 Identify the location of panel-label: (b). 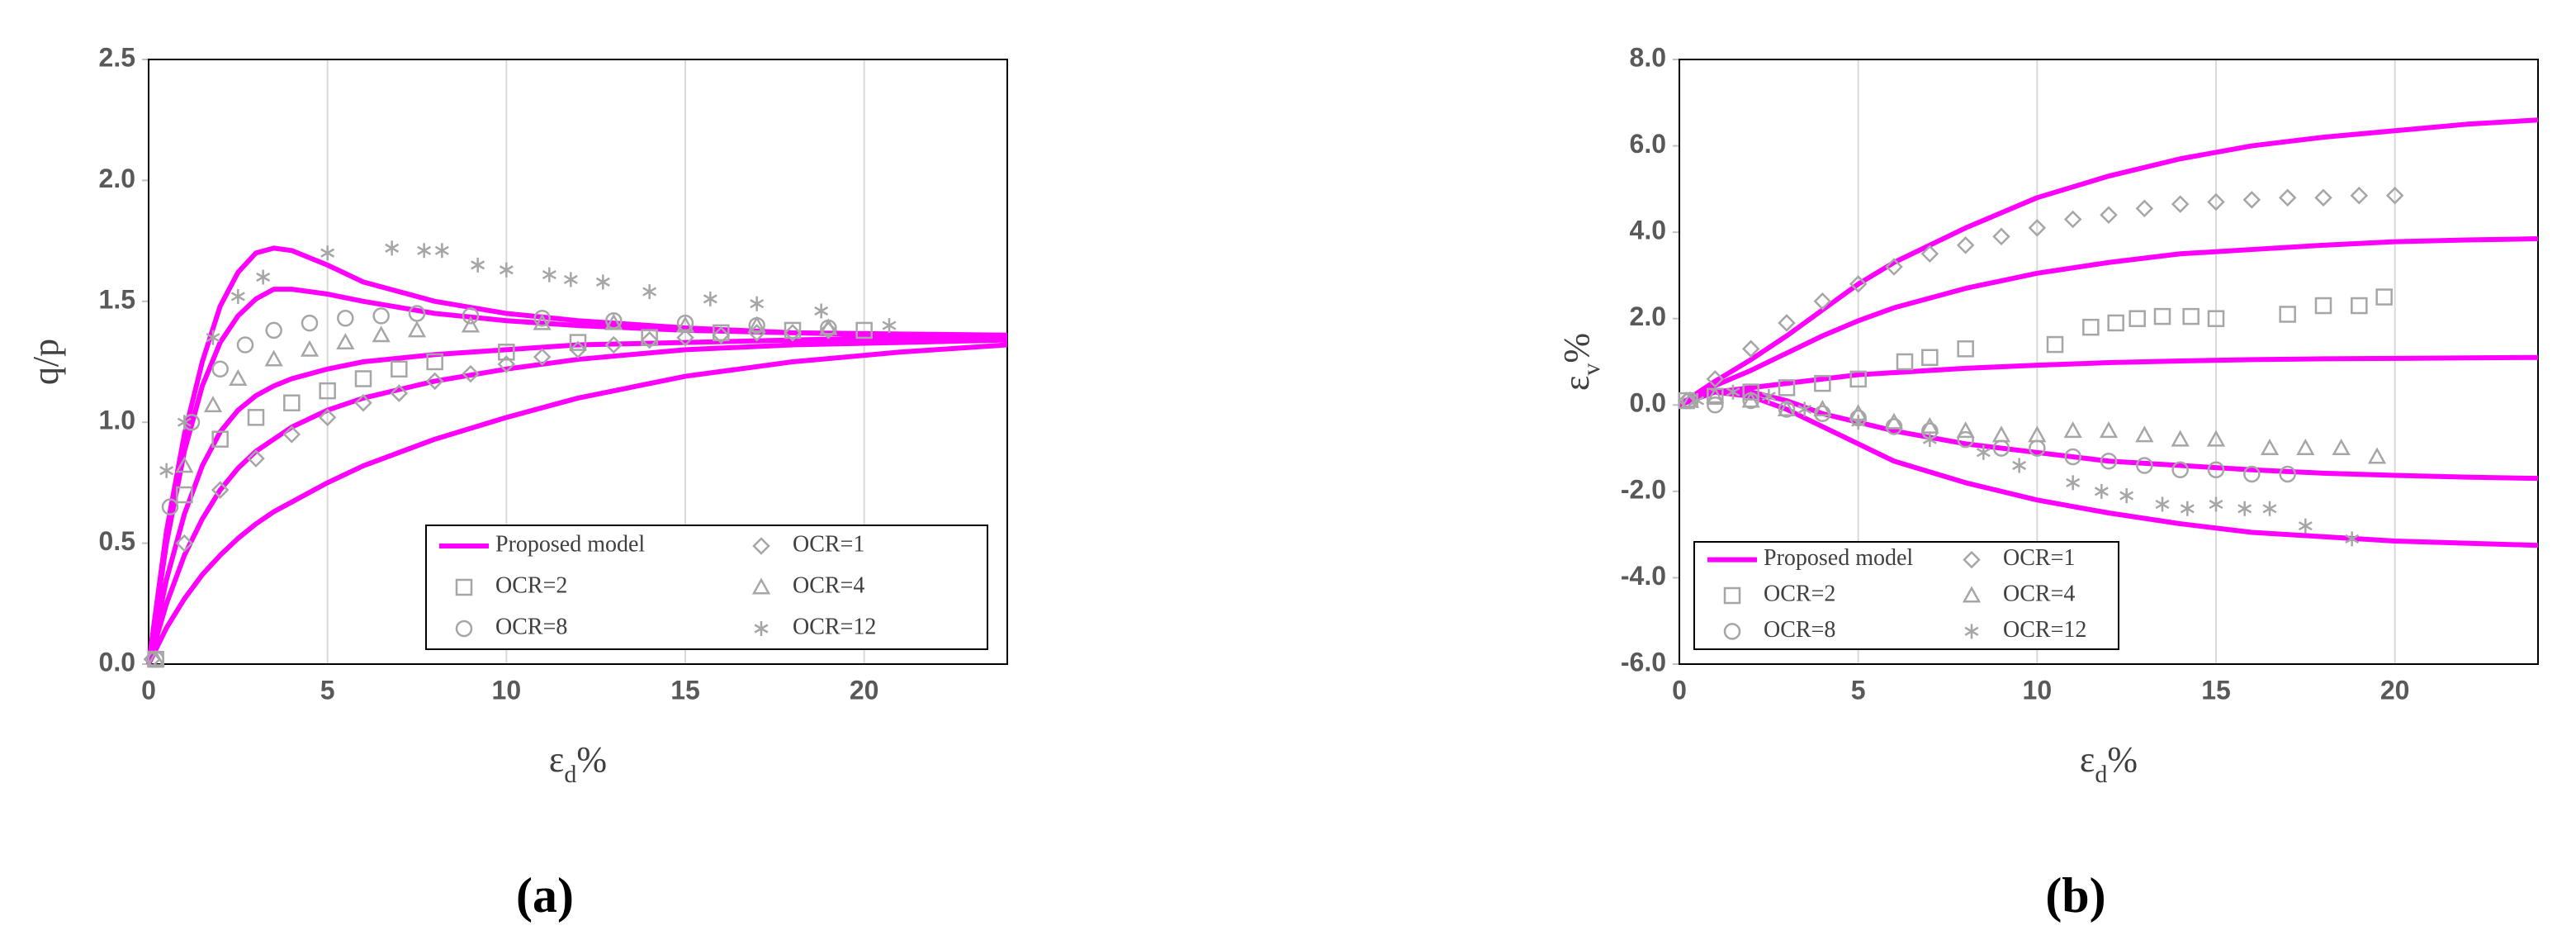
(2075, 895).